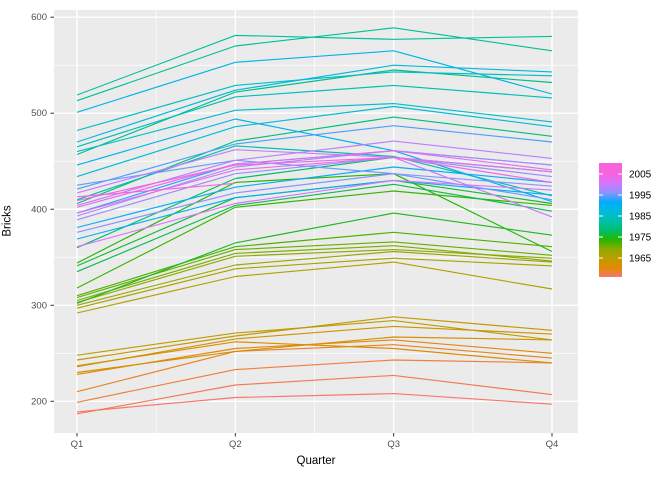 This screenshot has height=480, width=672. What do you see at coordinates (7, 221) in the screenshot?
I see `y-axis-title: Bricks` at bounding box center [7, 221].